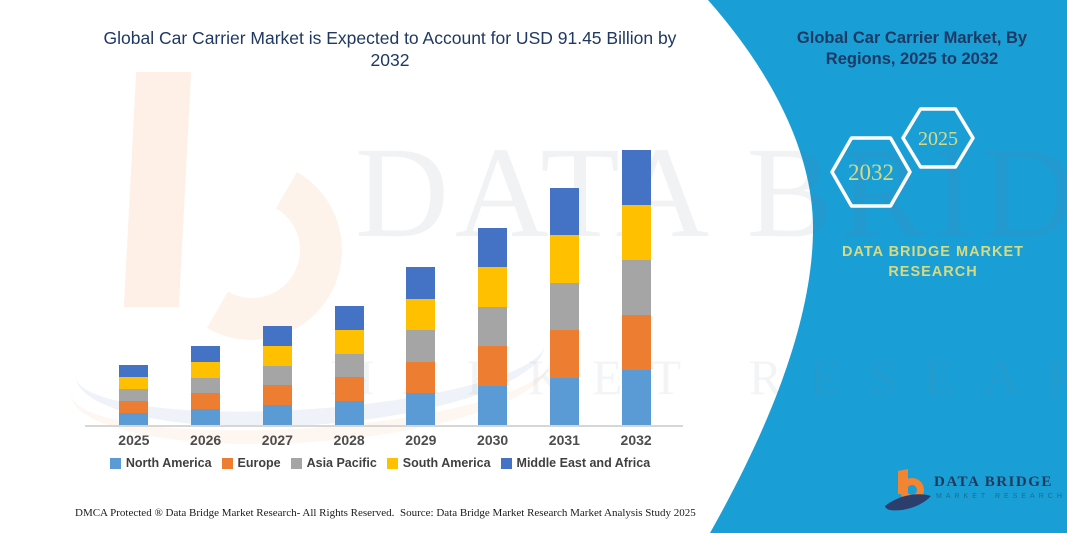  Describe the element at coordinates (206, 417) in the screenshot. I see `bar-segment-2026-north-america` at that location.